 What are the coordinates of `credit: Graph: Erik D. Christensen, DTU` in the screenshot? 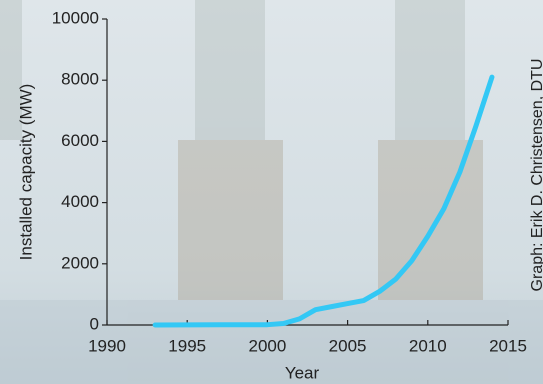 It's located at (536, 175).